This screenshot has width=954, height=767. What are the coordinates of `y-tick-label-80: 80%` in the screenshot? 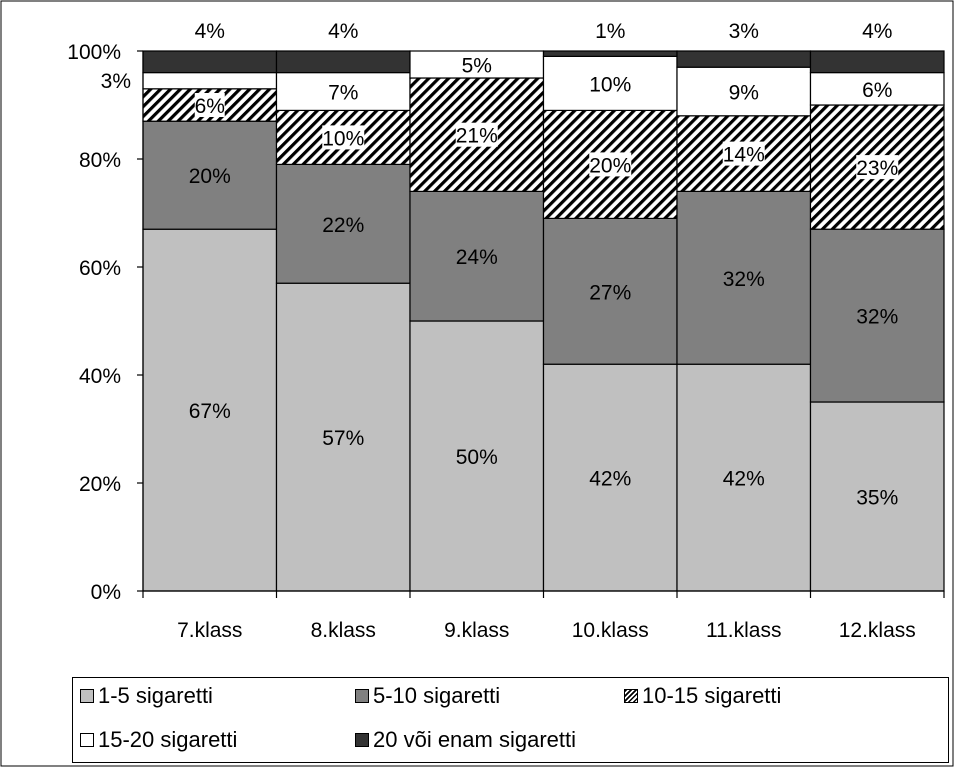 It's located at (100, 160).